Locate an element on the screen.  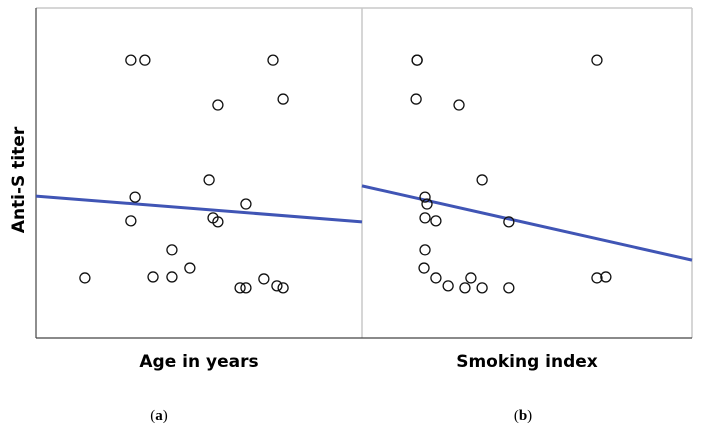
caption-a: (a) is located at coordinates (159, 416).